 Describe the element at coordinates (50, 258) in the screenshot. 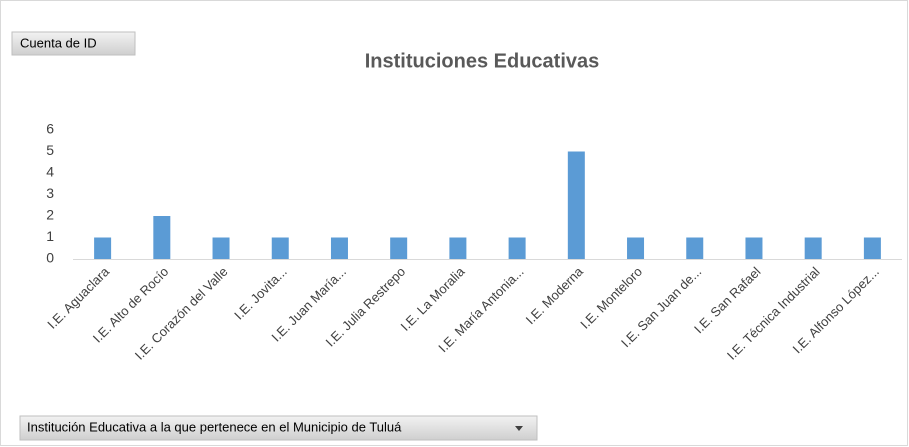

I see `y-tick-label: 0` at that location.